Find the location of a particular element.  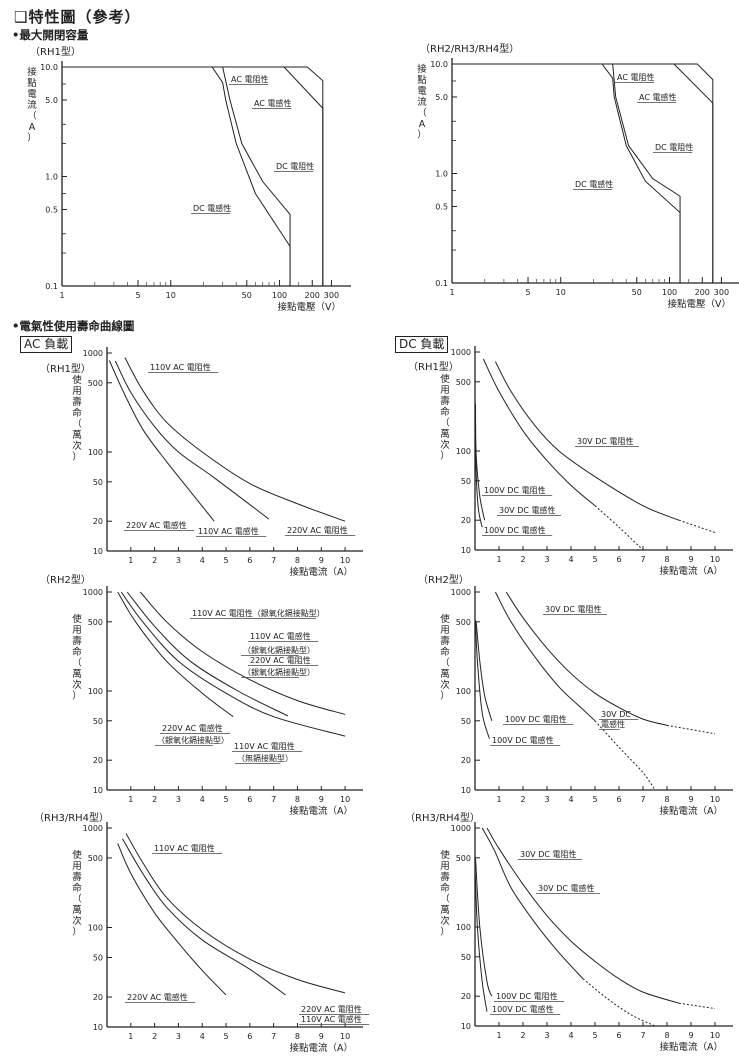

y-tick-label: 100 is located at coordinates (463, 691).